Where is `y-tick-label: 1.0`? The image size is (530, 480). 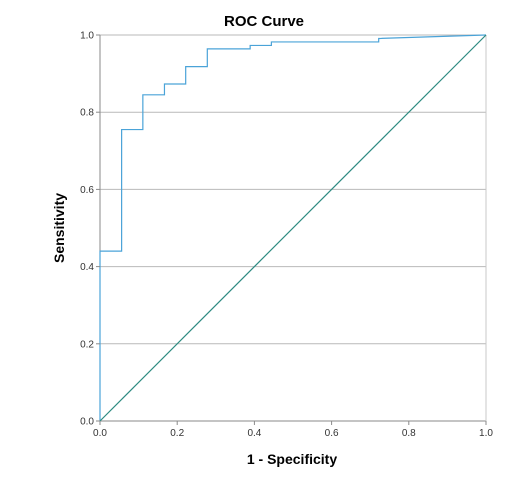 y-tick-label: 1.0 is located at coordinates (87, 36).